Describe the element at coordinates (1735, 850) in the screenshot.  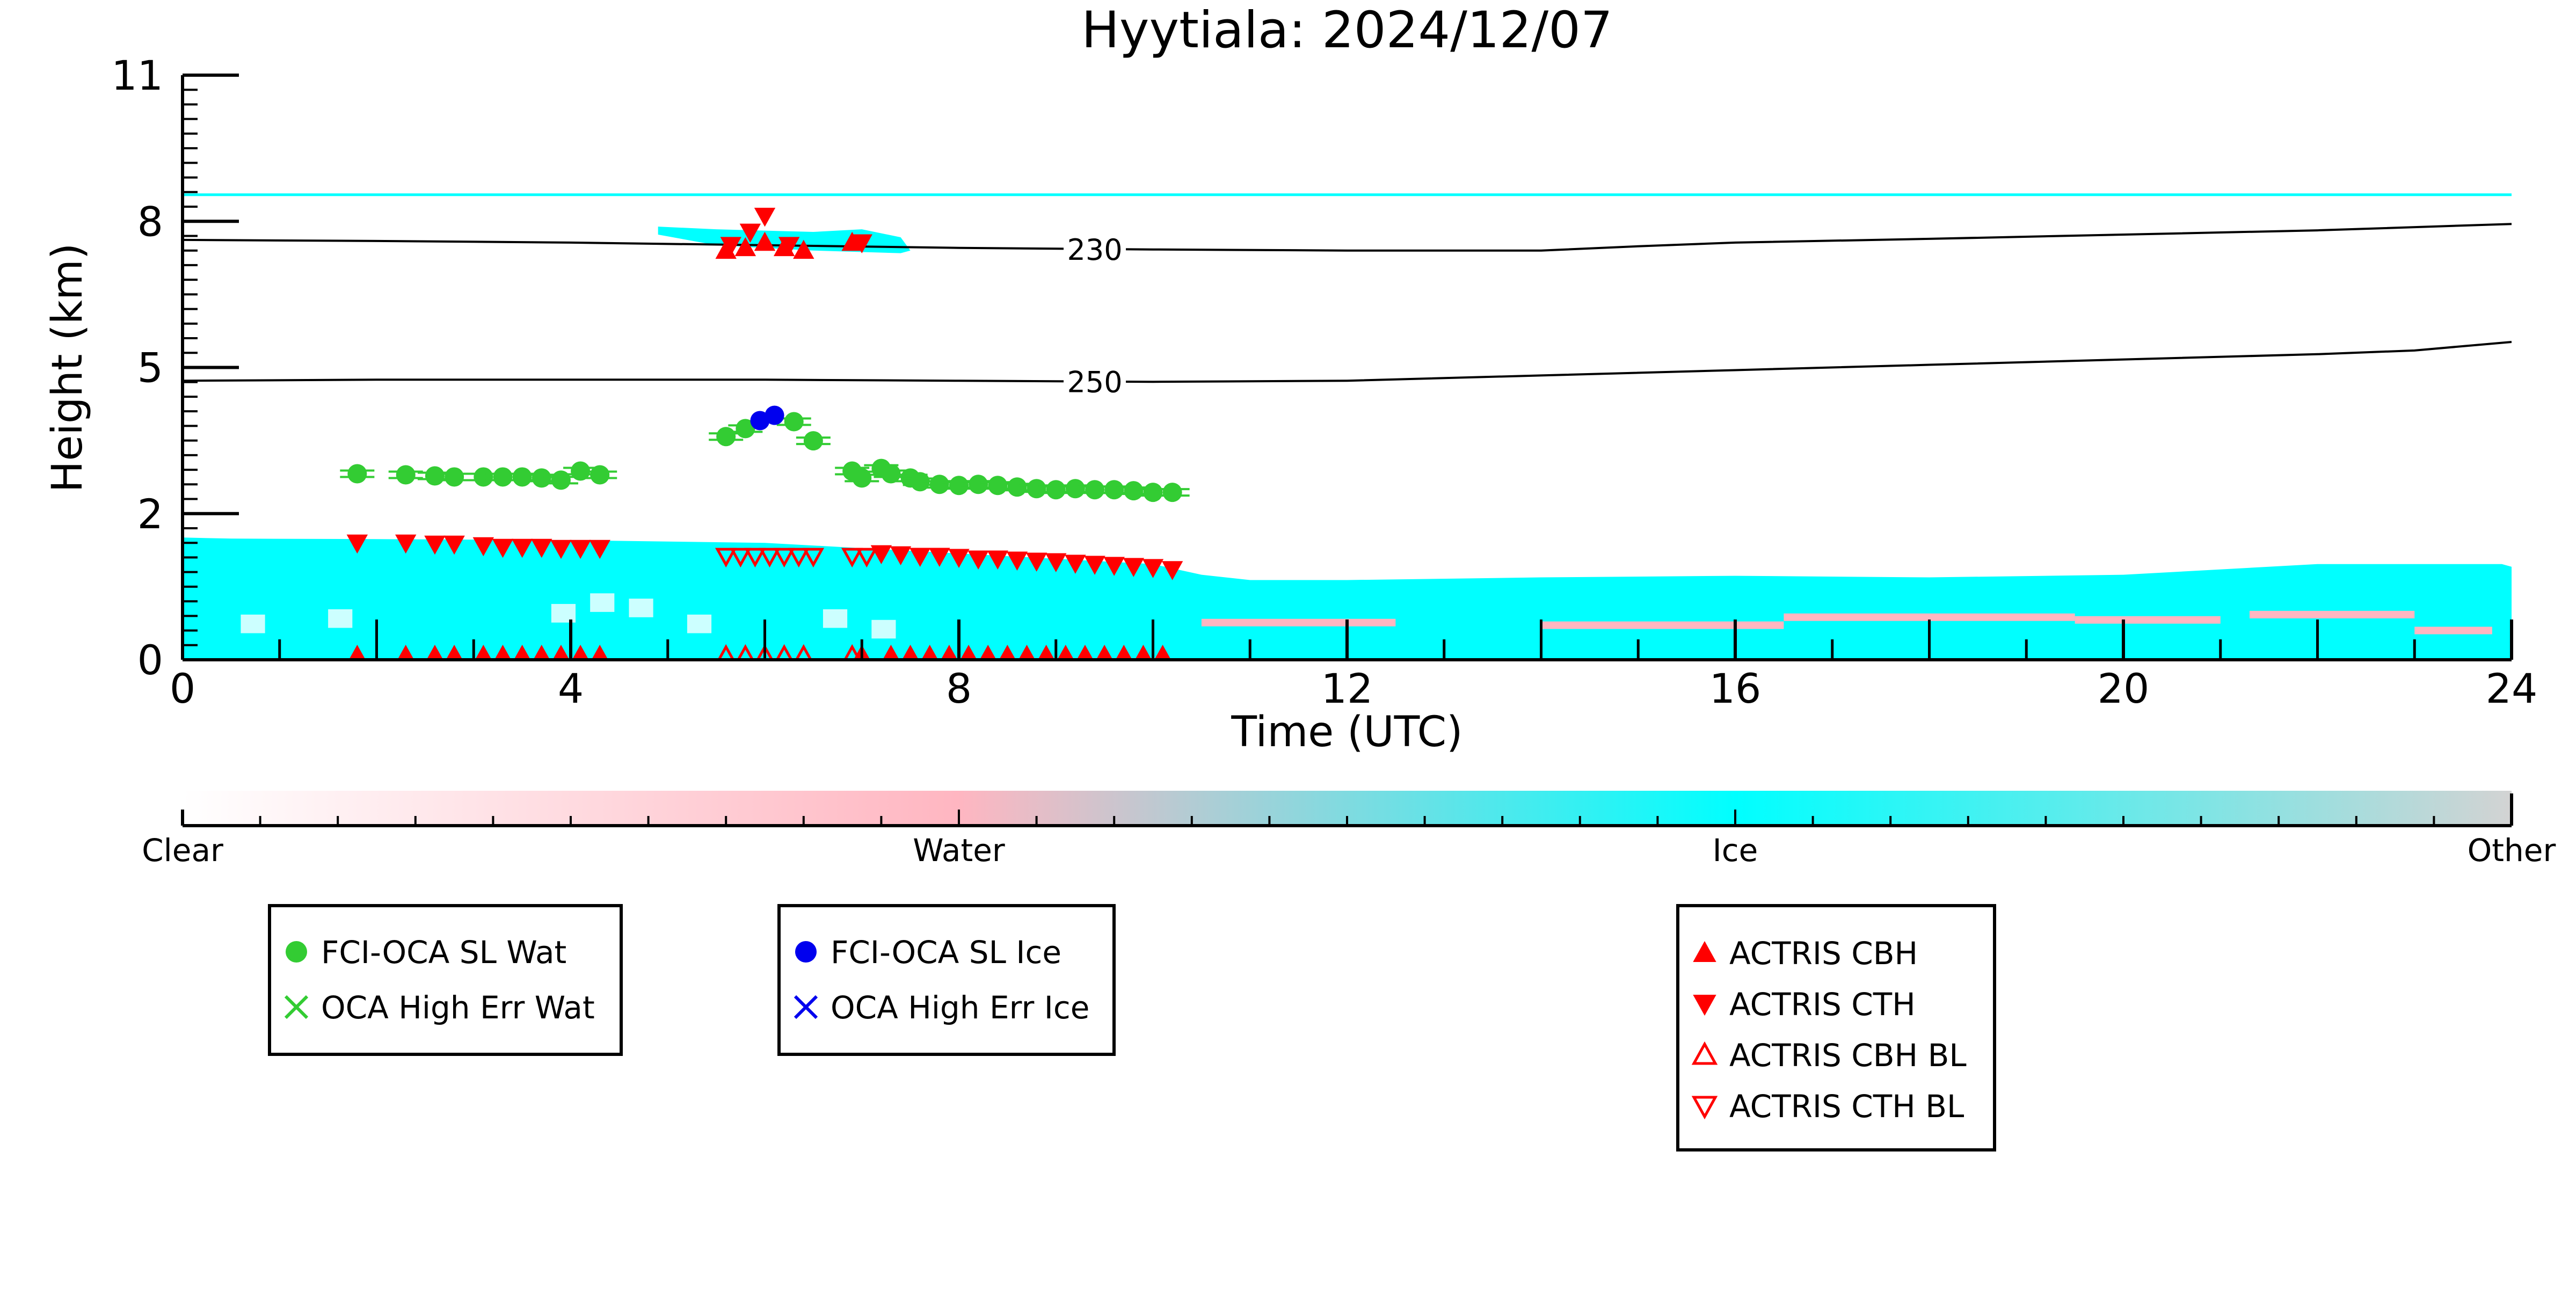
I see `colorbar-label: Ice` at that location.